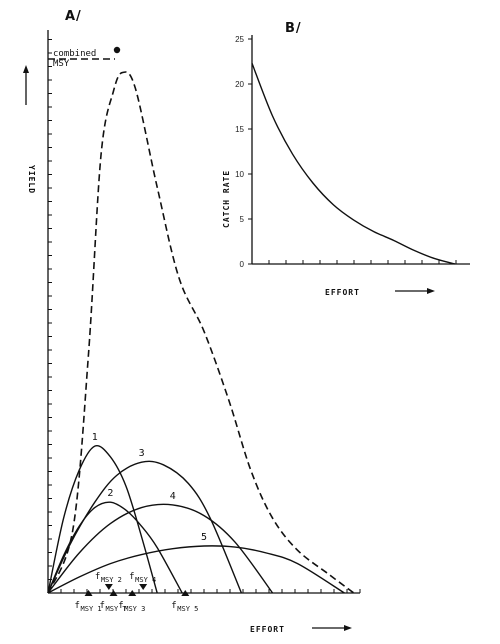  Describe the element at coordinates (117, 609) in the screenshot. I see `f-msy-sub: MSY T` at that location.